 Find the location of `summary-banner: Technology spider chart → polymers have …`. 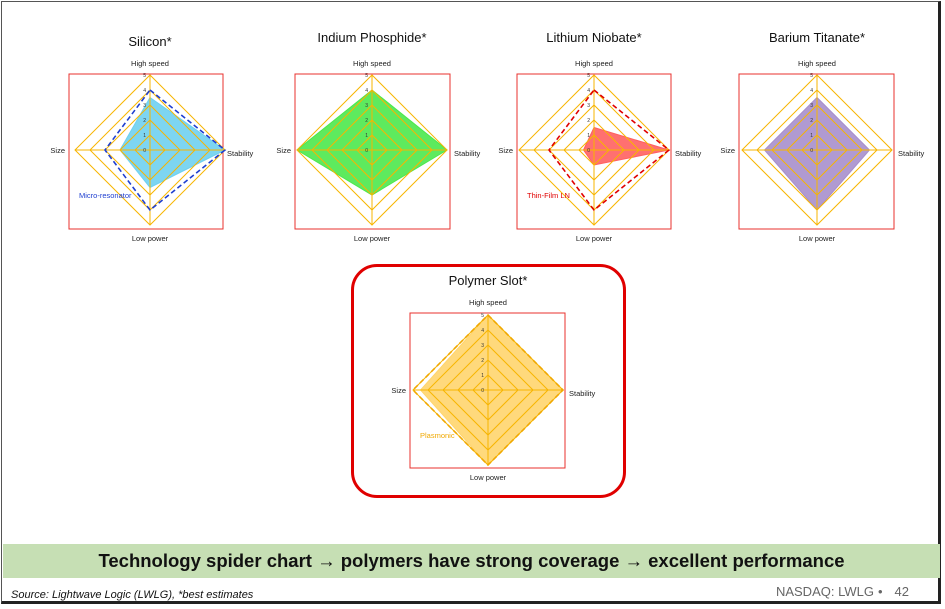

summary-banner: Technology spider chart → polymers have … is located at coordinates (471, 561).